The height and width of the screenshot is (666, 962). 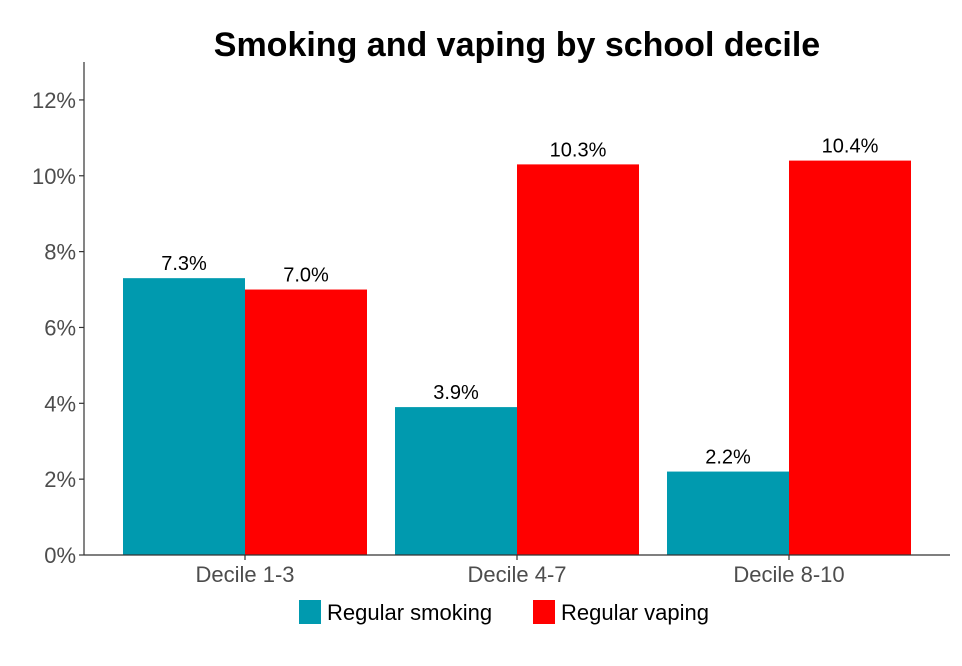 I want to click on bar-value-label: 2.2%, so click(x=728, y=458).